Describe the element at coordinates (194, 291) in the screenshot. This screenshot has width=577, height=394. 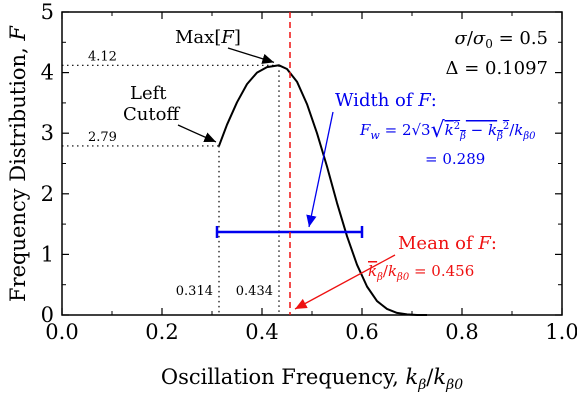
I see `cutoff-x-value-label: 0.314` at that location.